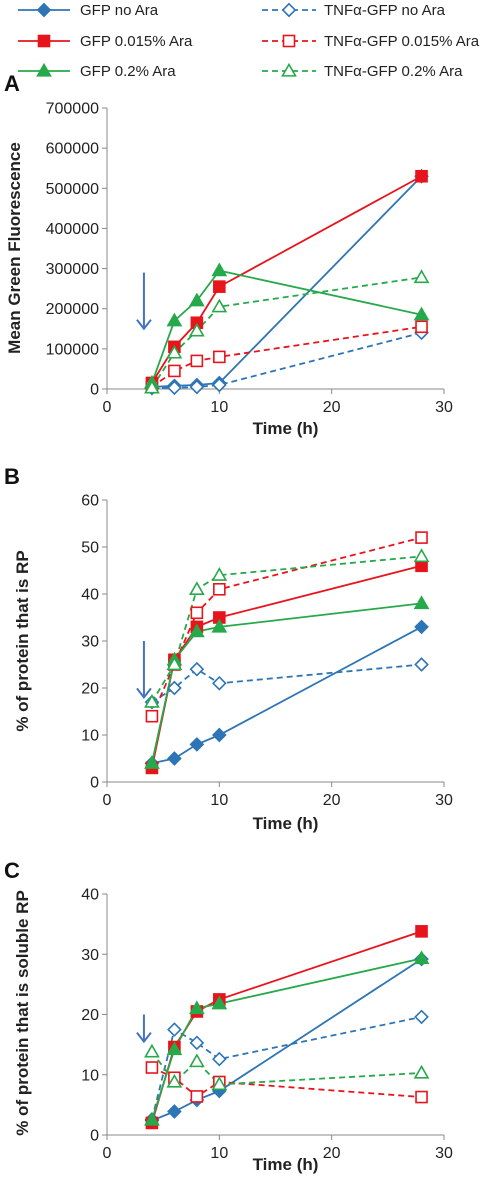  What do you see at coordinates (136, 41) in the screenshot?
I see `legend-label: GFP 0.015% Ara` at bounding box center [136, 41].